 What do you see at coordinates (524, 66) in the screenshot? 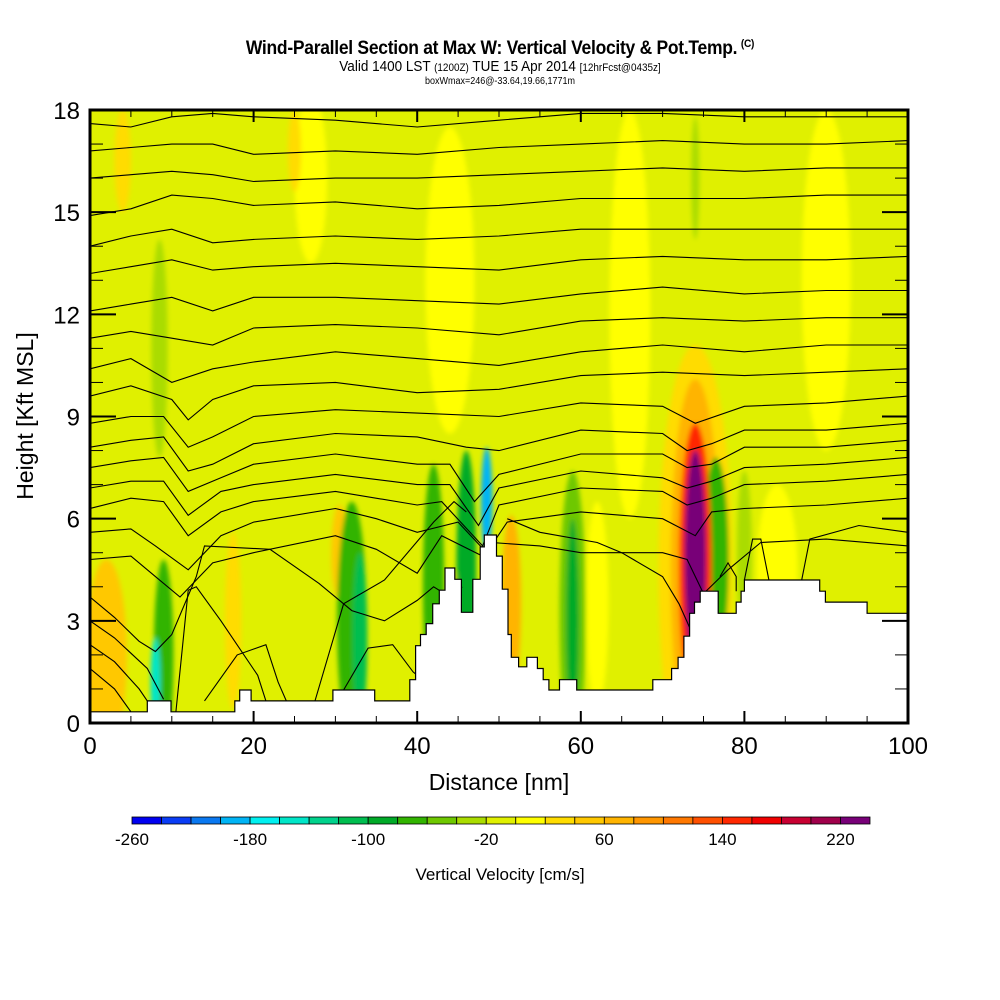
I see `valid-date: TUE 15 Apr 2014` at bounding box center [524, 66].